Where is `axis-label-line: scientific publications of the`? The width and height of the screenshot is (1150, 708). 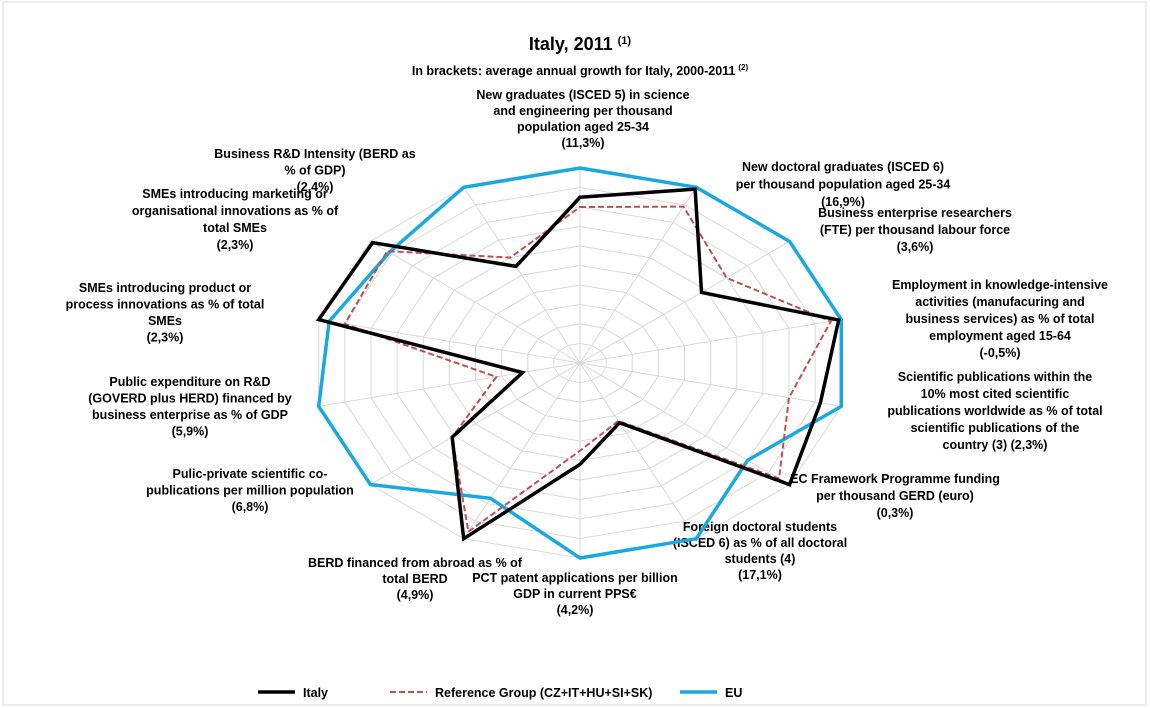 axis-label-line: scientific publications of the is located at coordinates (995, 428).